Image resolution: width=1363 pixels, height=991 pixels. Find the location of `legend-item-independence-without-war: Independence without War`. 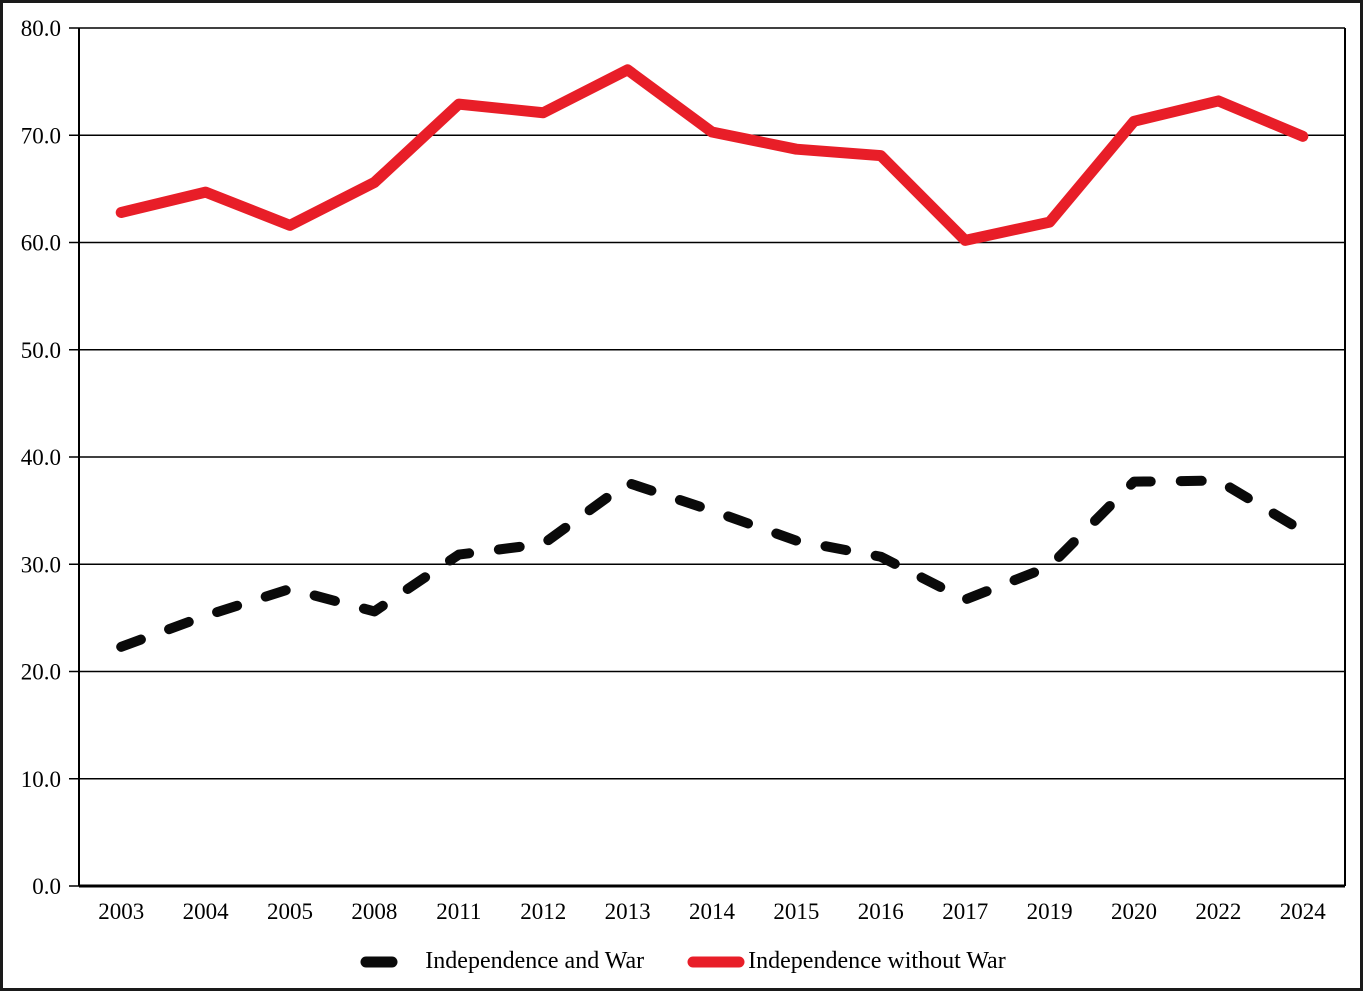

legend-item-independence-without-war: Independence without War is located at coordinates (846, 961).